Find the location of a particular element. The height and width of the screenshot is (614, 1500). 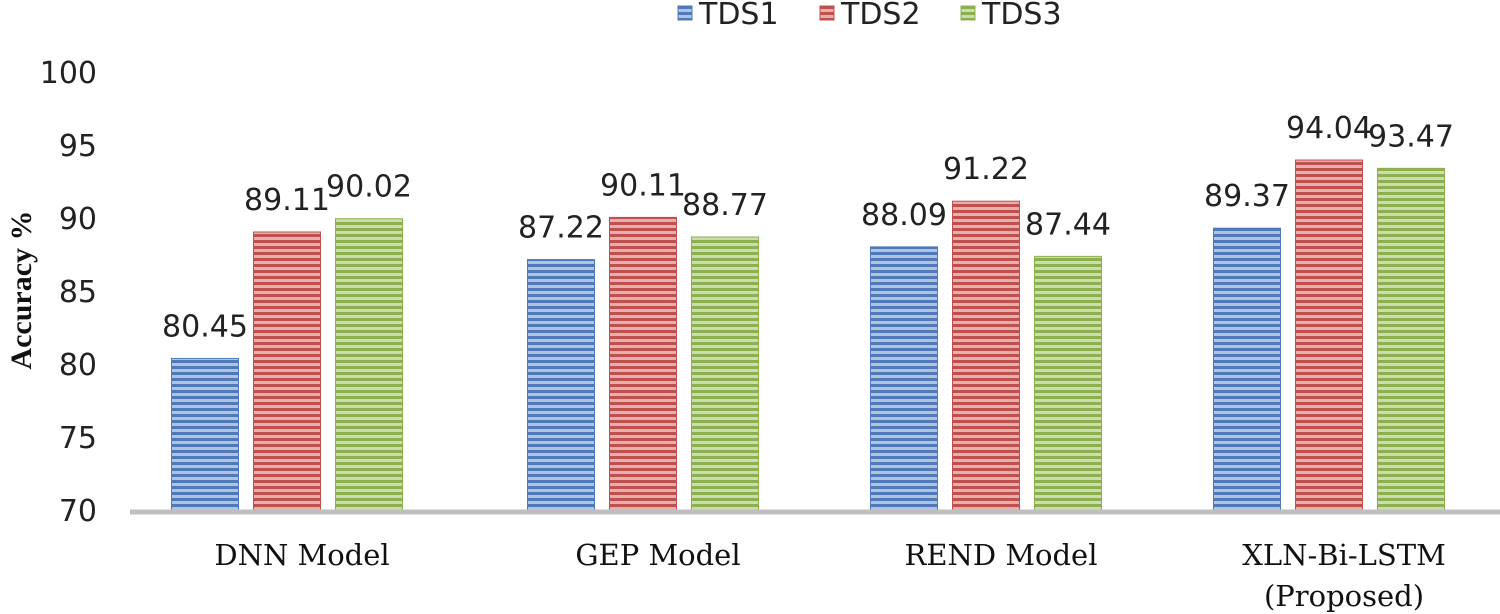

data-label: 90.11 is located at coordinates (643, 185).